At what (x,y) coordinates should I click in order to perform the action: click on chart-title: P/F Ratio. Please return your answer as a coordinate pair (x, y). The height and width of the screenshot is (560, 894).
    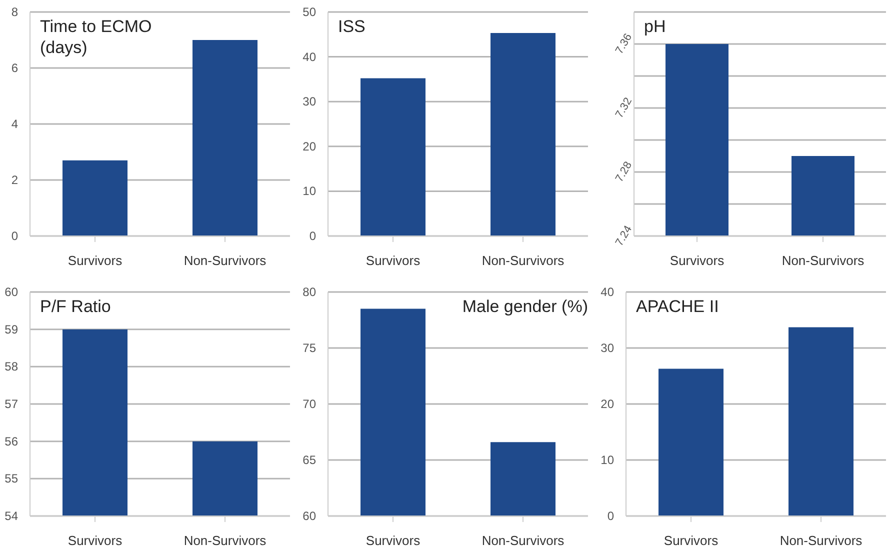
    Looking at the image, I should click on (76, 306).